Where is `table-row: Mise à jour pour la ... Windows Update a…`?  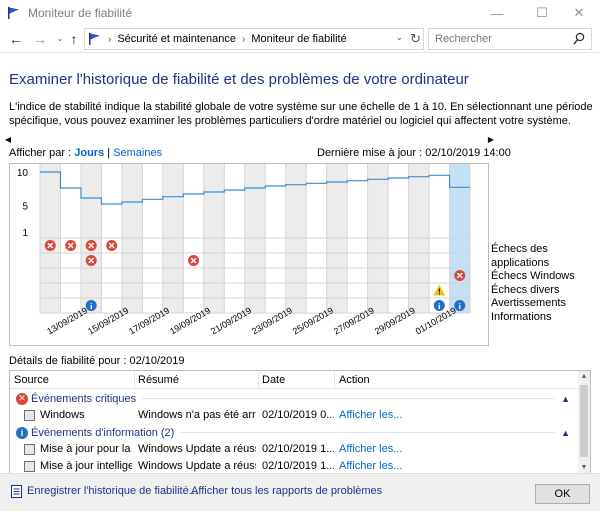
table-row: Mise à jour pour la ... Windows Update a… is located at coordinates (295, 449).